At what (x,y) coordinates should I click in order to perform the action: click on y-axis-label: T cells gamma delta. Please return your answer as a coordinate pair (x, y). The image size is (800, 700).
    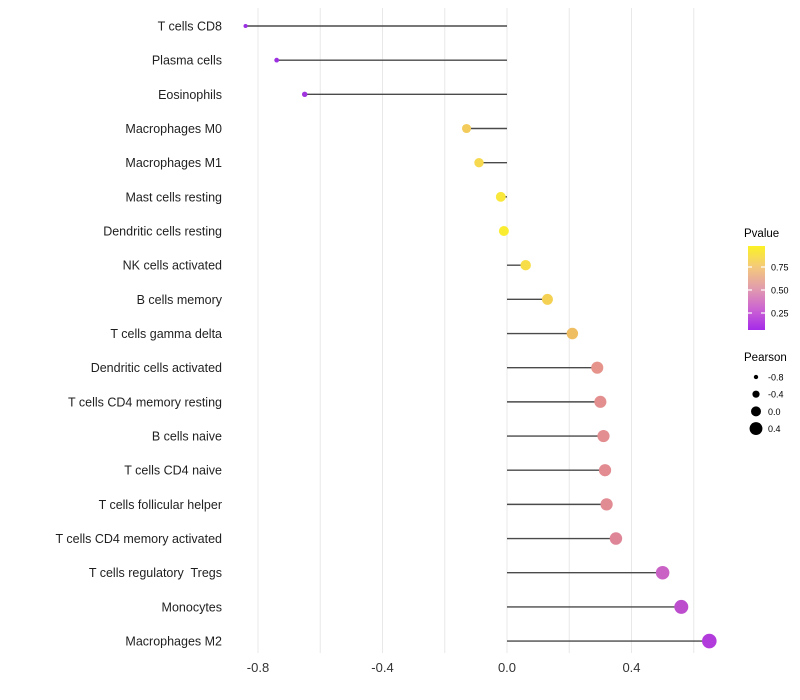
    Looking at the image, I should click on (166, 334).